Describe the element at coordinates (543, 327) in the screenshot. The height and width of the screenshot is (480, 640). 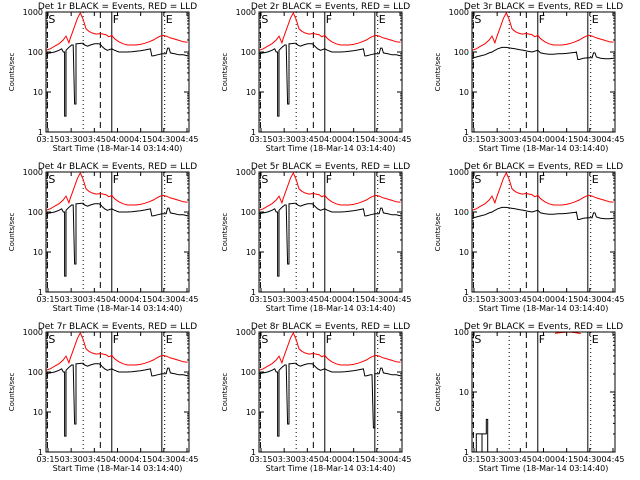
I see `panel-title: Det 9r BLACK = Events, RED = LLD` at that location.